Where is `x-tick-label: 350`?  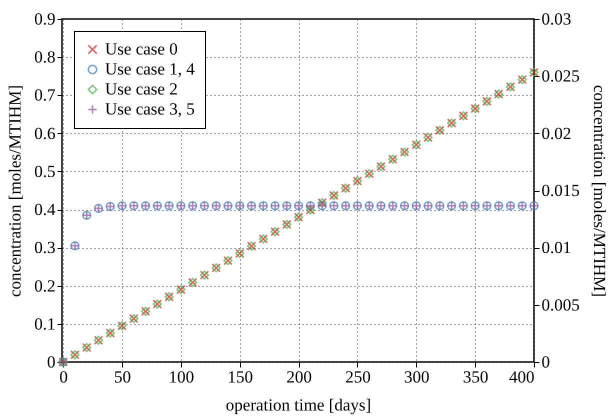 x-tick-label: 350 is located at coordinates (475, 377).